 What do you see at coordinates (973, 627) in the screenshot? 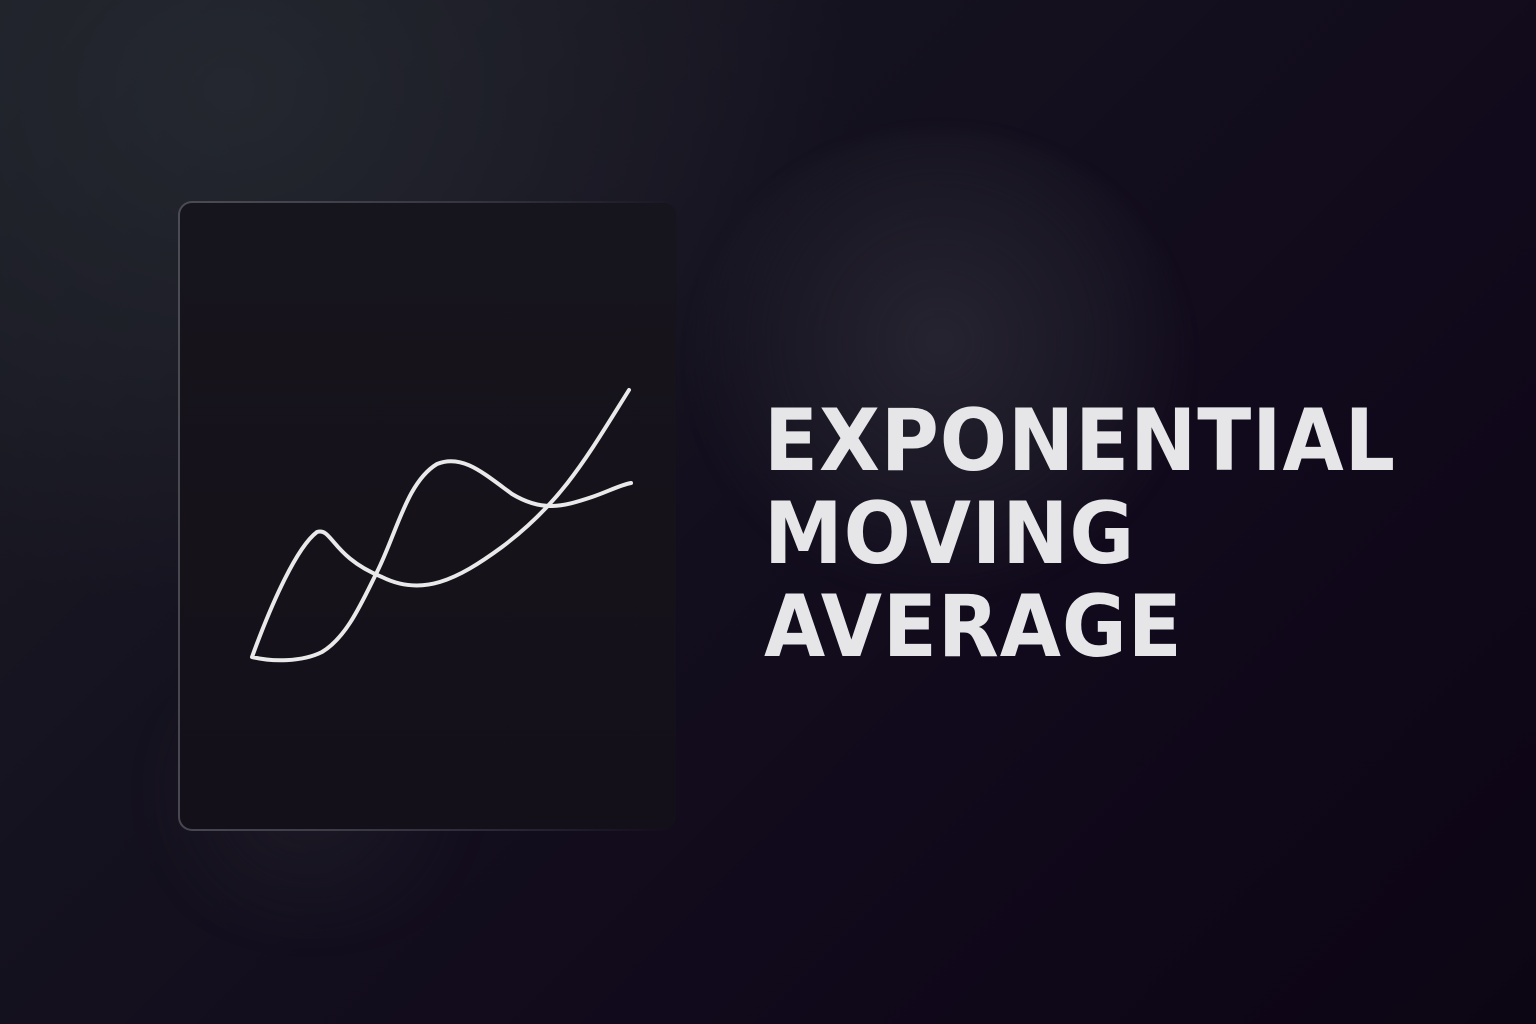
I see `headline-line-3: AVERAGE` at bounding box center [973, 627].